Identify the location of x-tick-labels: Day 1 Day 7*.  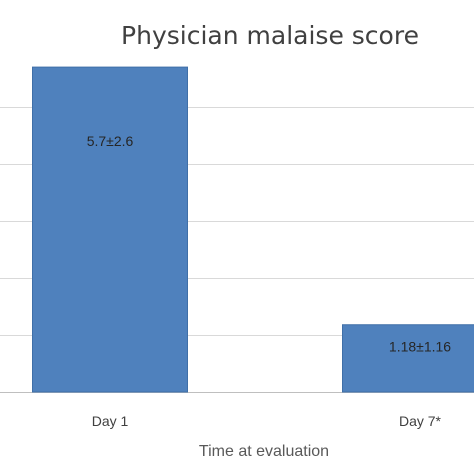
(267, 421).